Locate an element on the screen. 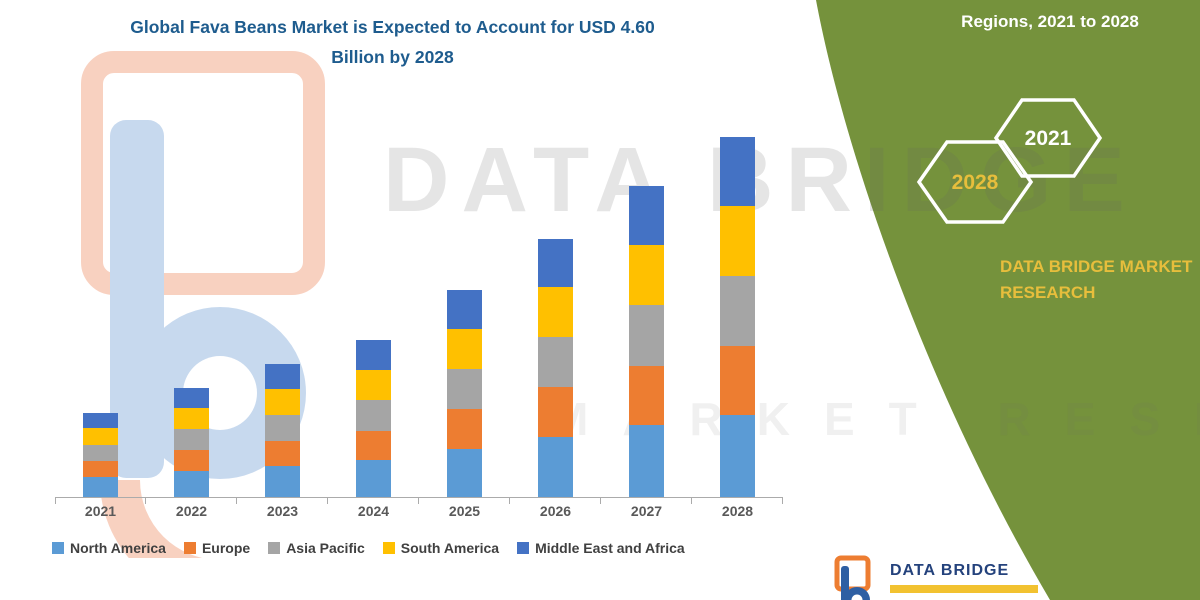 The height and width of the screenshot is (600, 1200). footer-logo: DATA BRIDGE is located at coordinates (935, 577).